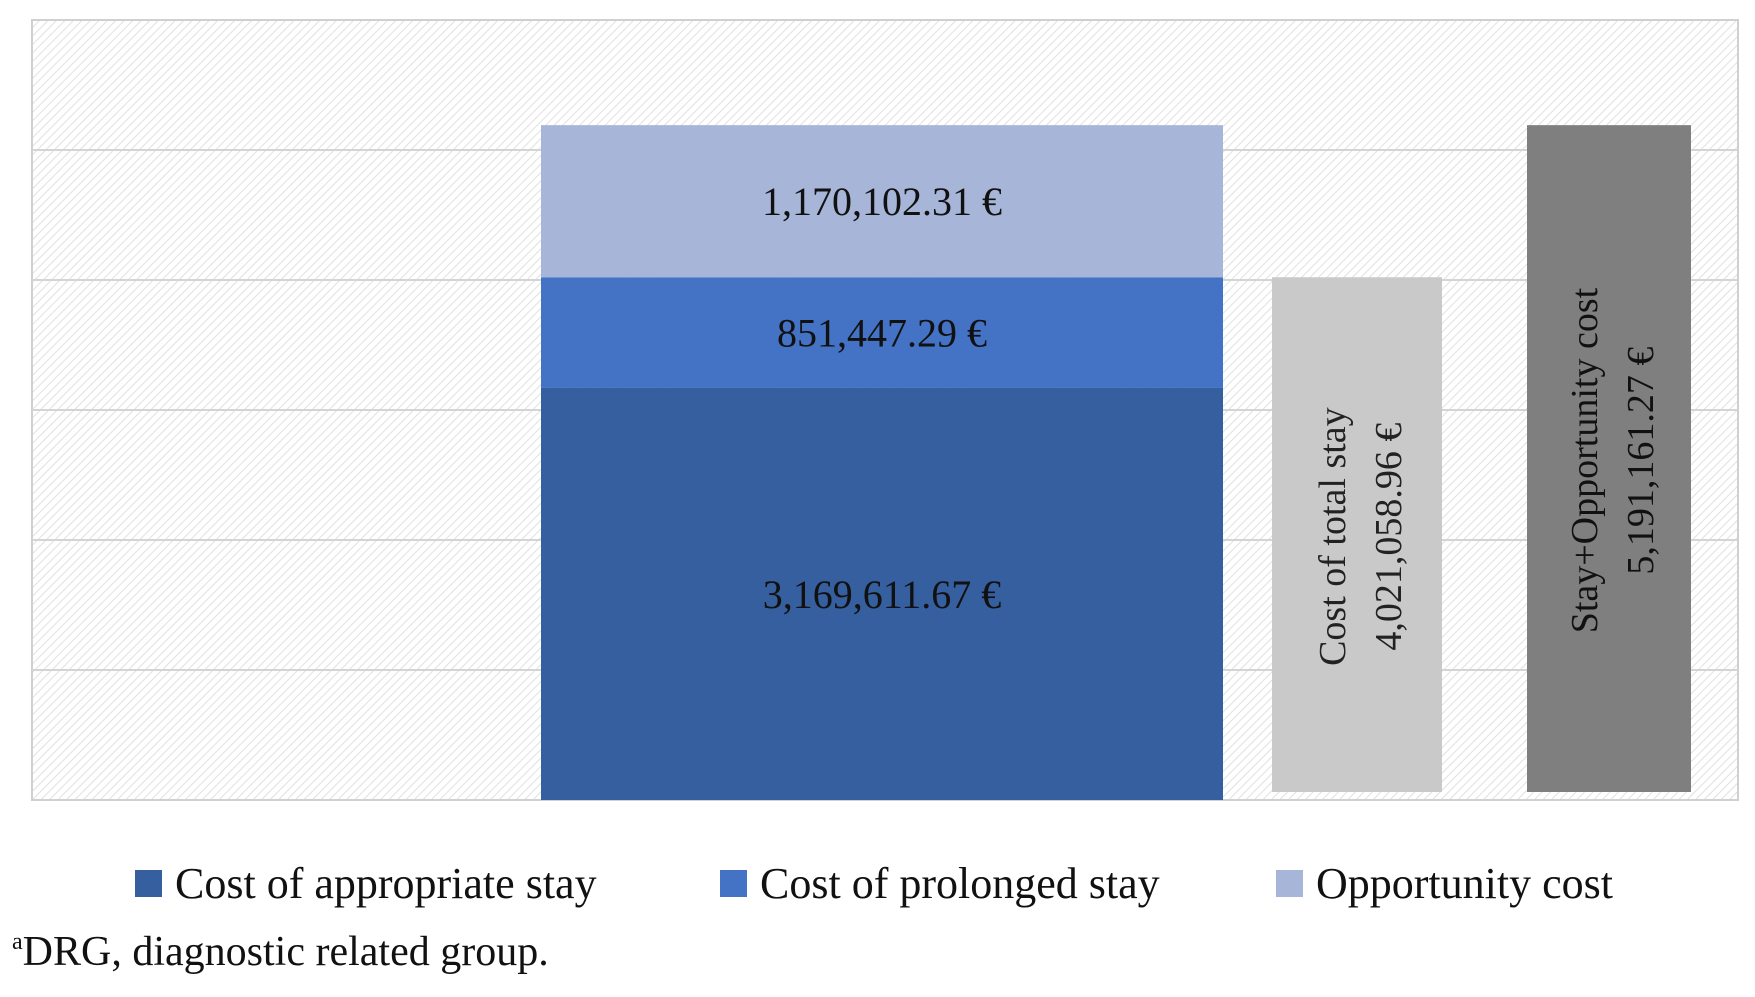  I want to click on stack-data-label-1: 3,169,611.67 €, so click(882, 594).